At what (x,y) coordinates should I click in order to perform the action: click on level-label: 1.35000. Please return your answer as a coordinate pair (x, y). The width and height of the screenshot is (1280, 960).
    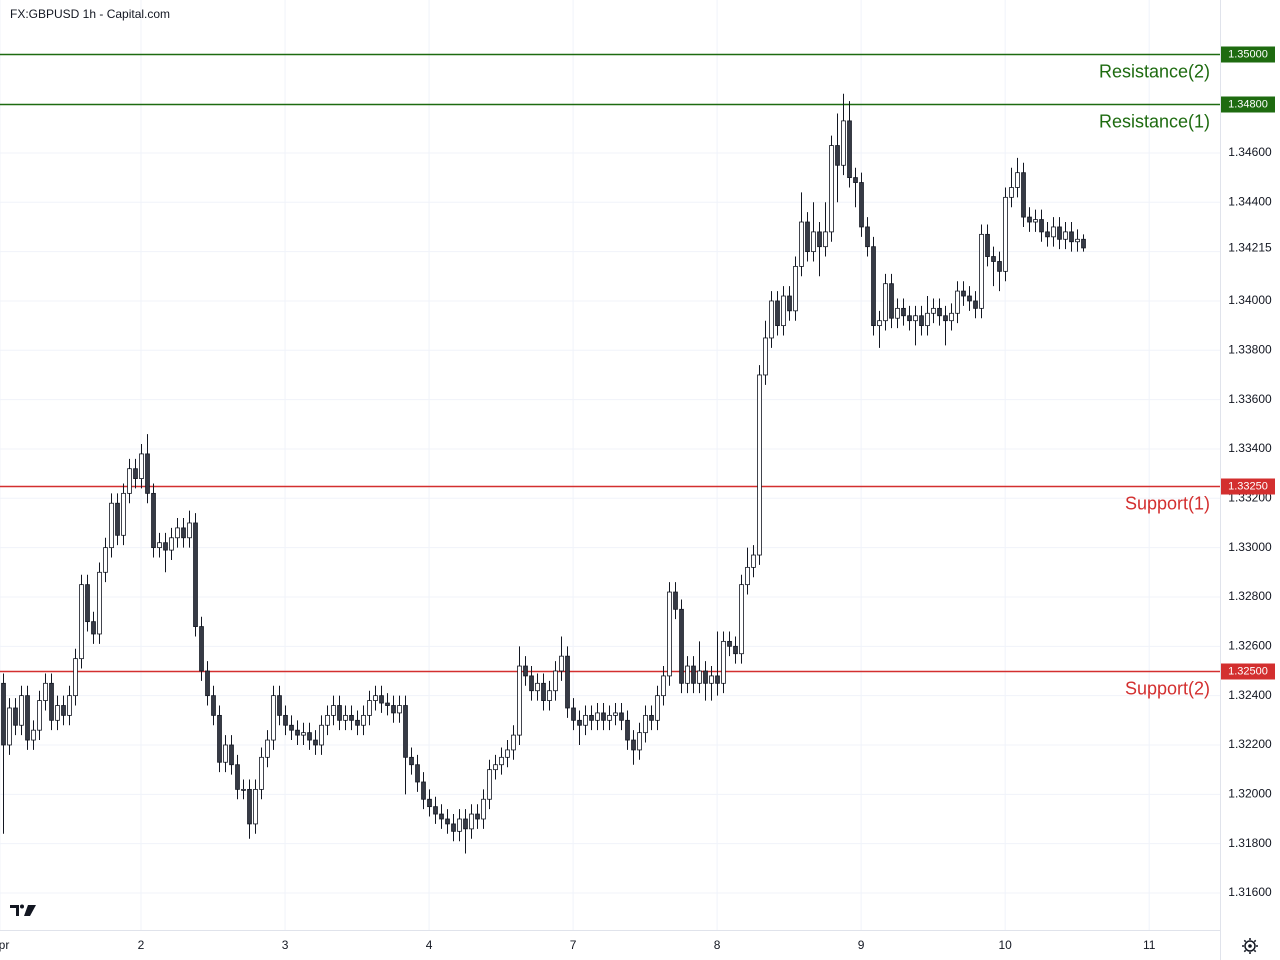
    Looking at the image, I should click on (1248, 54).